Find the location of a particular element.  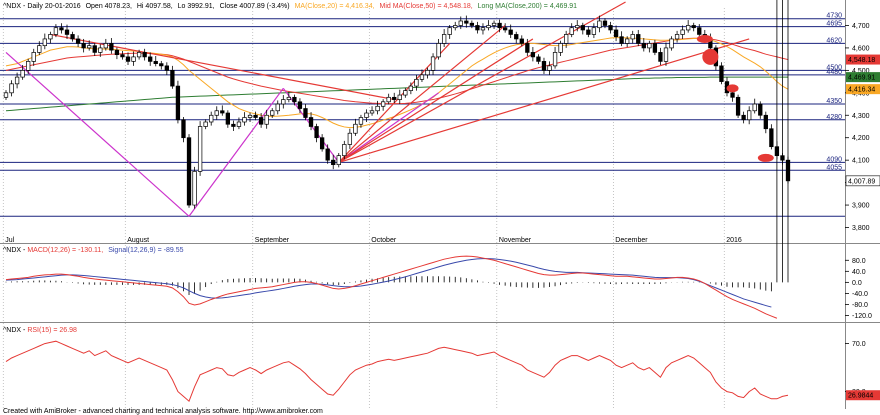

header-lo: Lo 3992.91, is located at coordinates (196, 6).